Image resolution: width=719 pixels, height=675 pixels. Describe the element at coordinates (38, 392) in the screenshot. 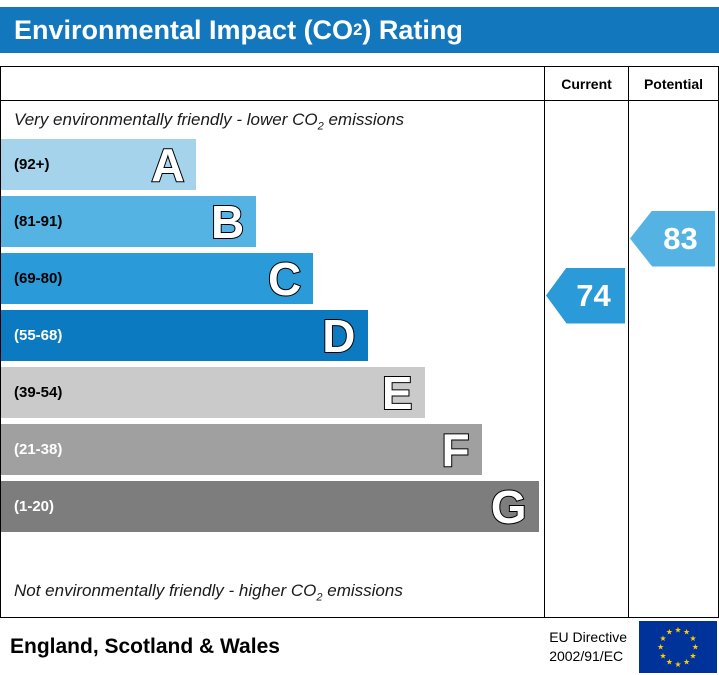

I see `band-range-label: (39-54)` at that location.